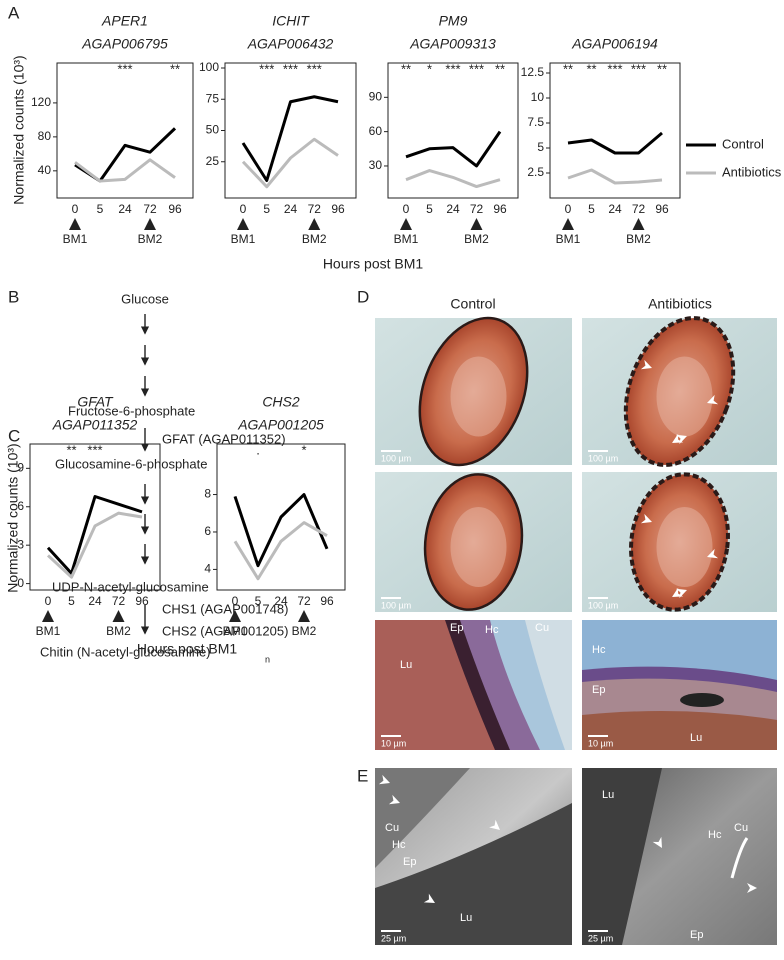 This screenshot has width=784, height=960. I want to click on scale-label: 25 µm, so click(393, 938).